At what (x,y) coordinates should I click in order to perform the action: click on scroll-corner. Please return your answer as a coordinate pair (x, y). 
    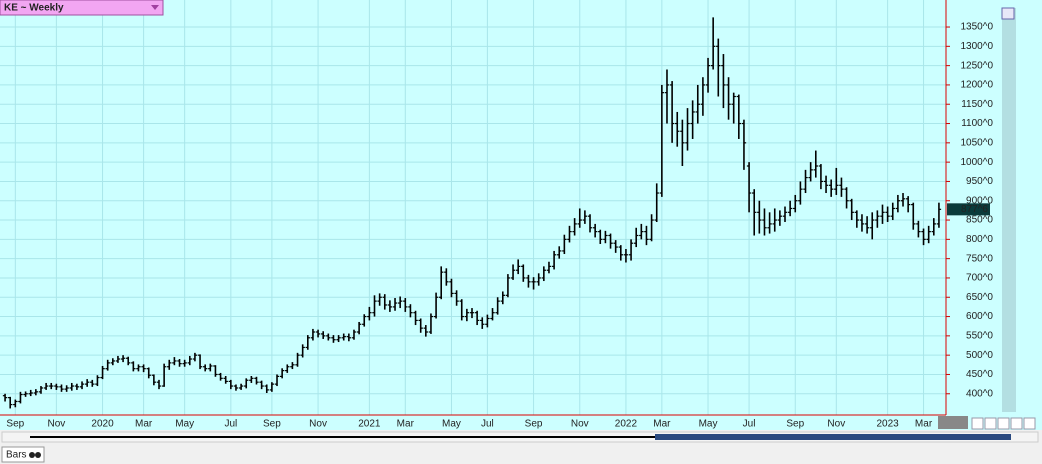
    Looking at the image, I should click on (953, 422).